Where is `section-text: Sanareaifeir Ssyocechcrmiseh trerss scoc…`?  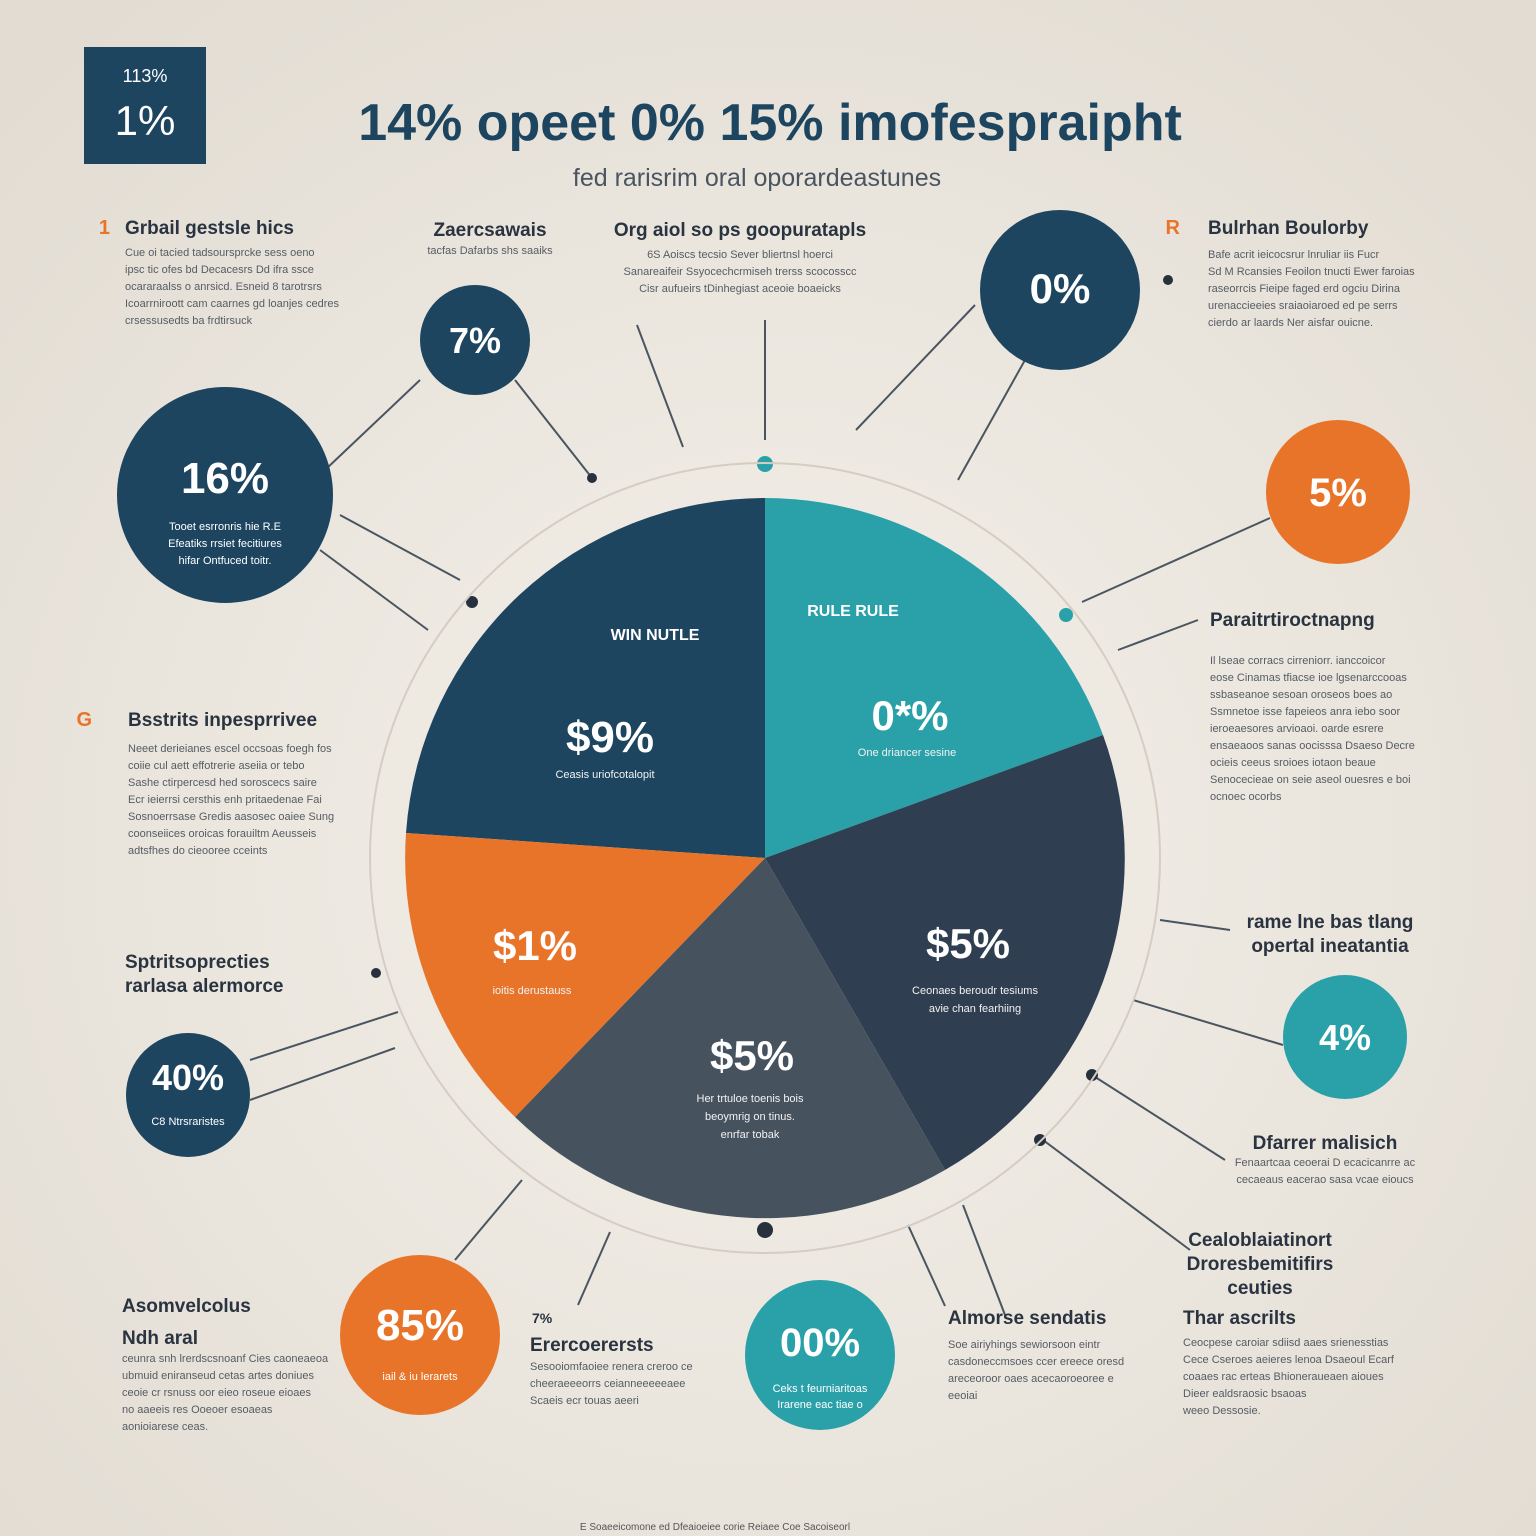 section-text: Sanareaifeir Ssyocechcrmiseh trerss scoc… is located at coordinates (740, 272).